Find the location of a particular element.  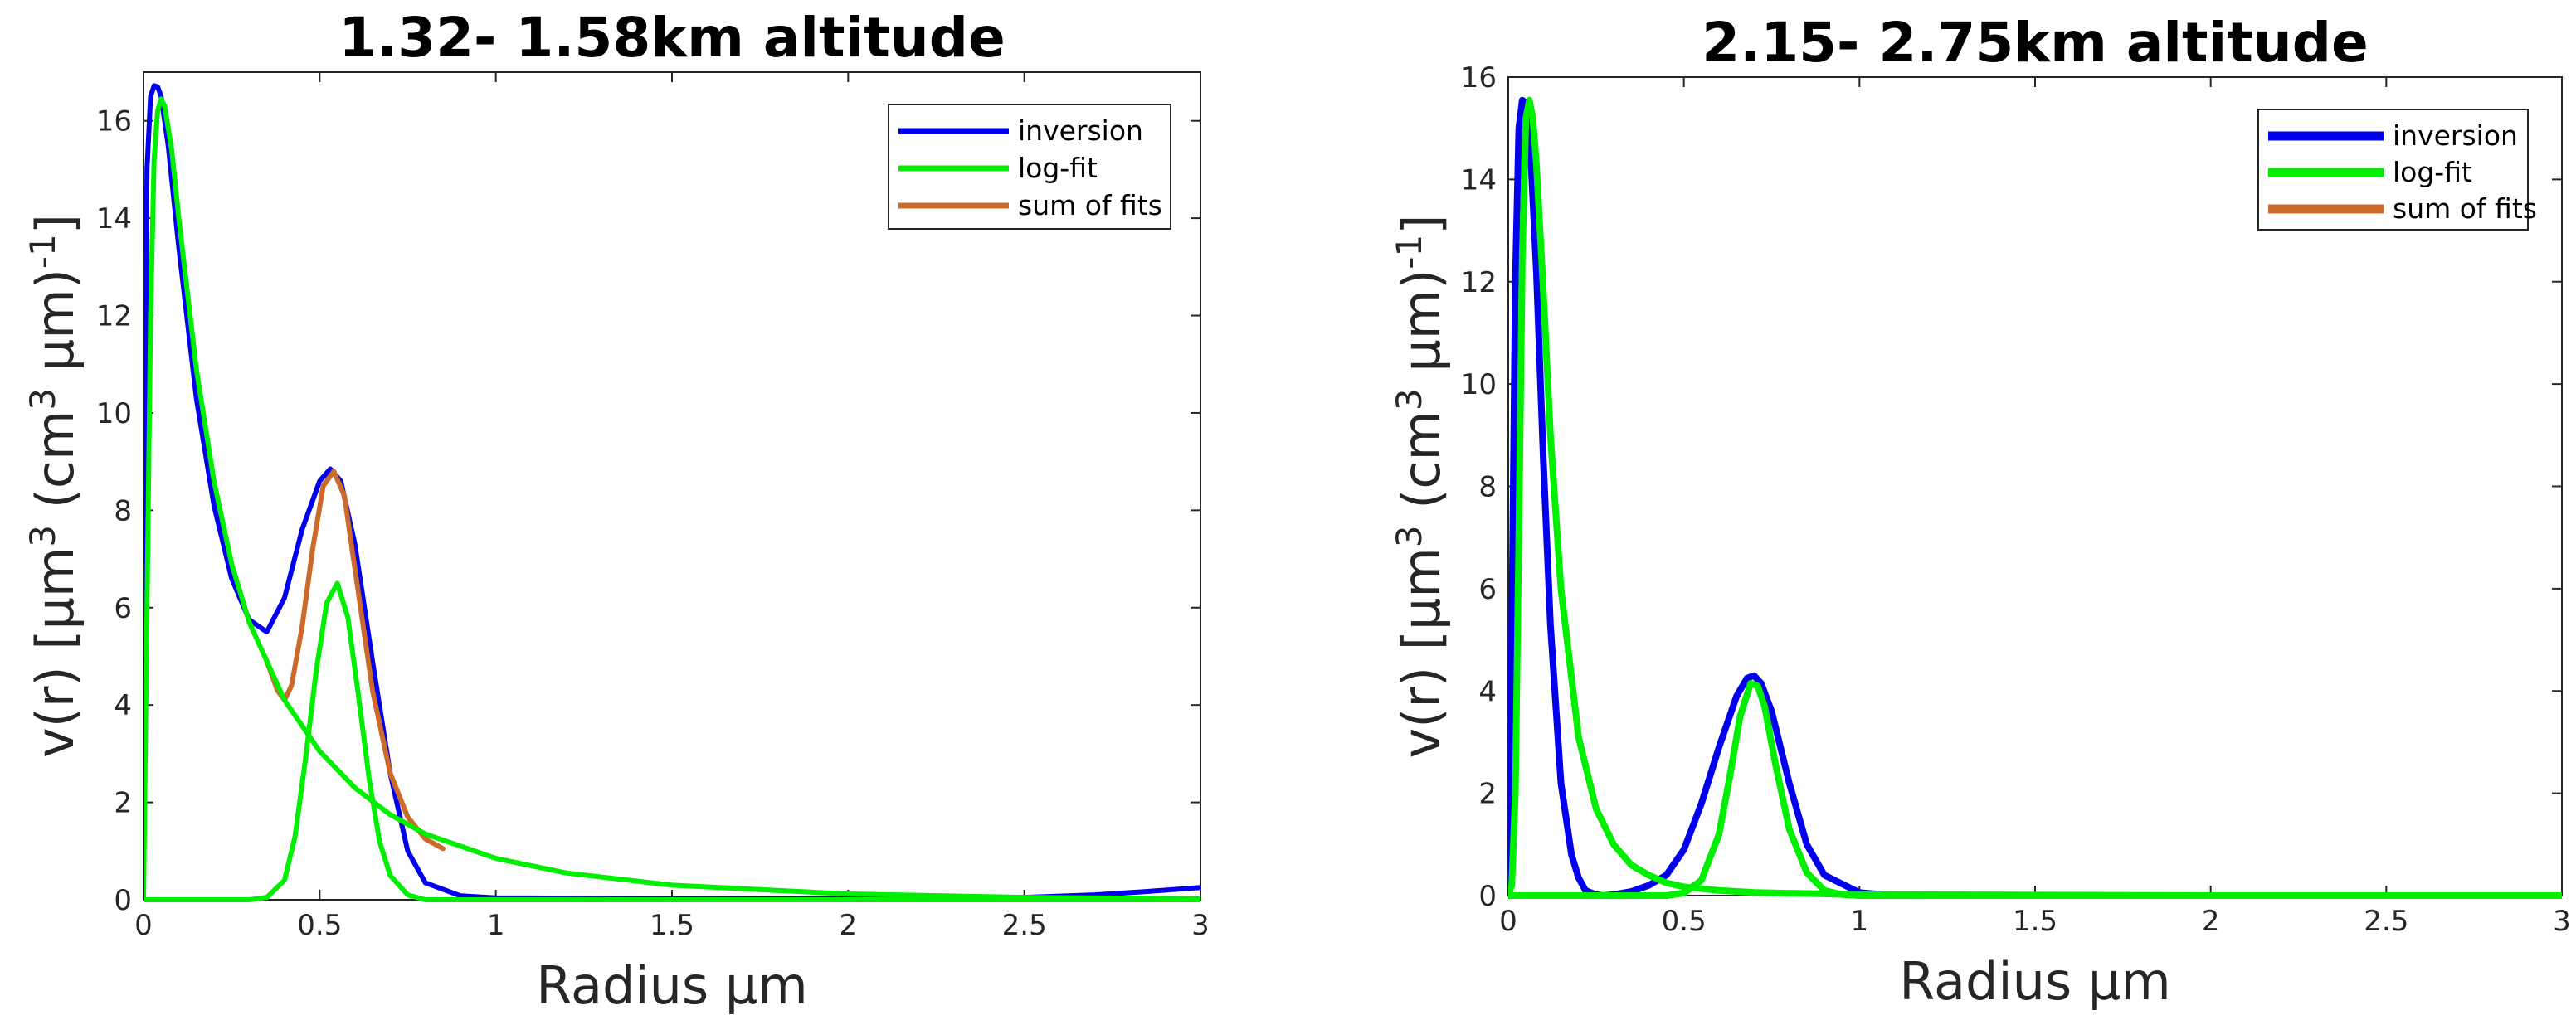

chart-title: 2.15- 2.75km altitude is located at coordinates (2035, 43).